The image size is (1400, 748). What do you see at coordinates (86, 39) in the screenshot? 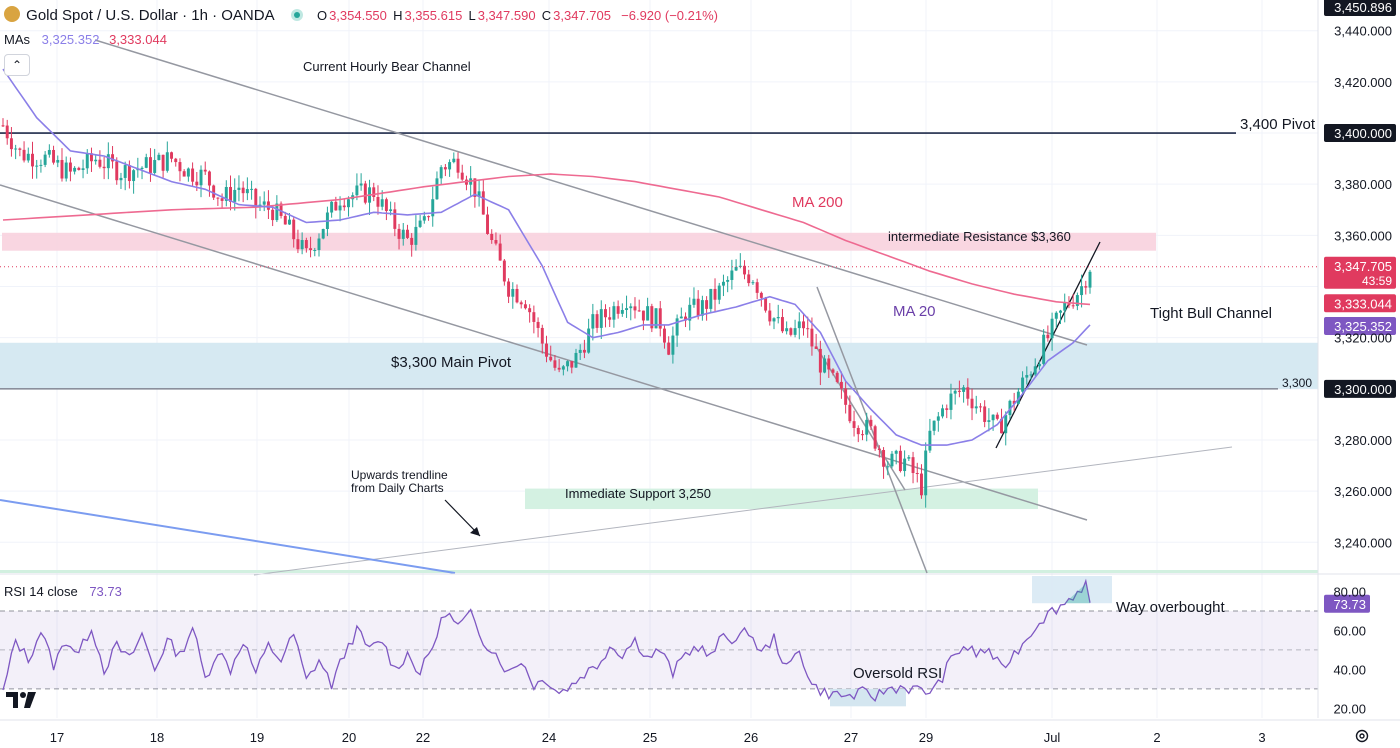
I see `mas-legend: MAs 3,325.352 3,333.044` at bounding box center [86, 39].